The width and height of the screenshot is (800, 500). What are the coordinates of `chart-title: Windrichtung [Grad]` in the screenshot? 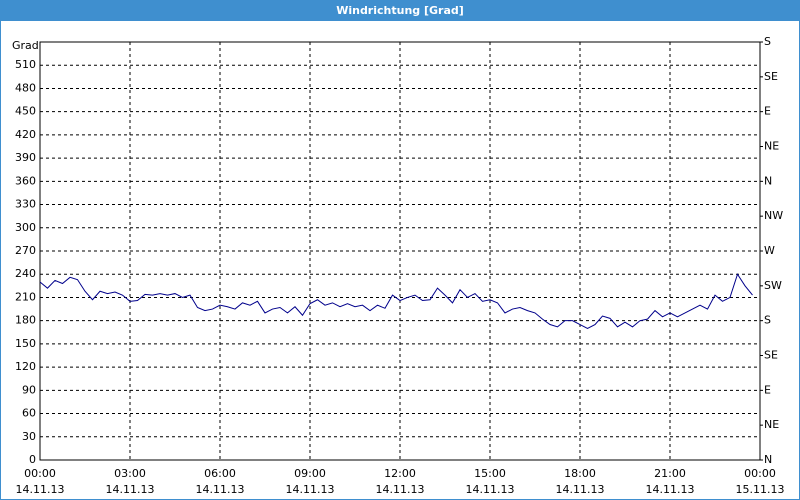 It's located at (400, 10).